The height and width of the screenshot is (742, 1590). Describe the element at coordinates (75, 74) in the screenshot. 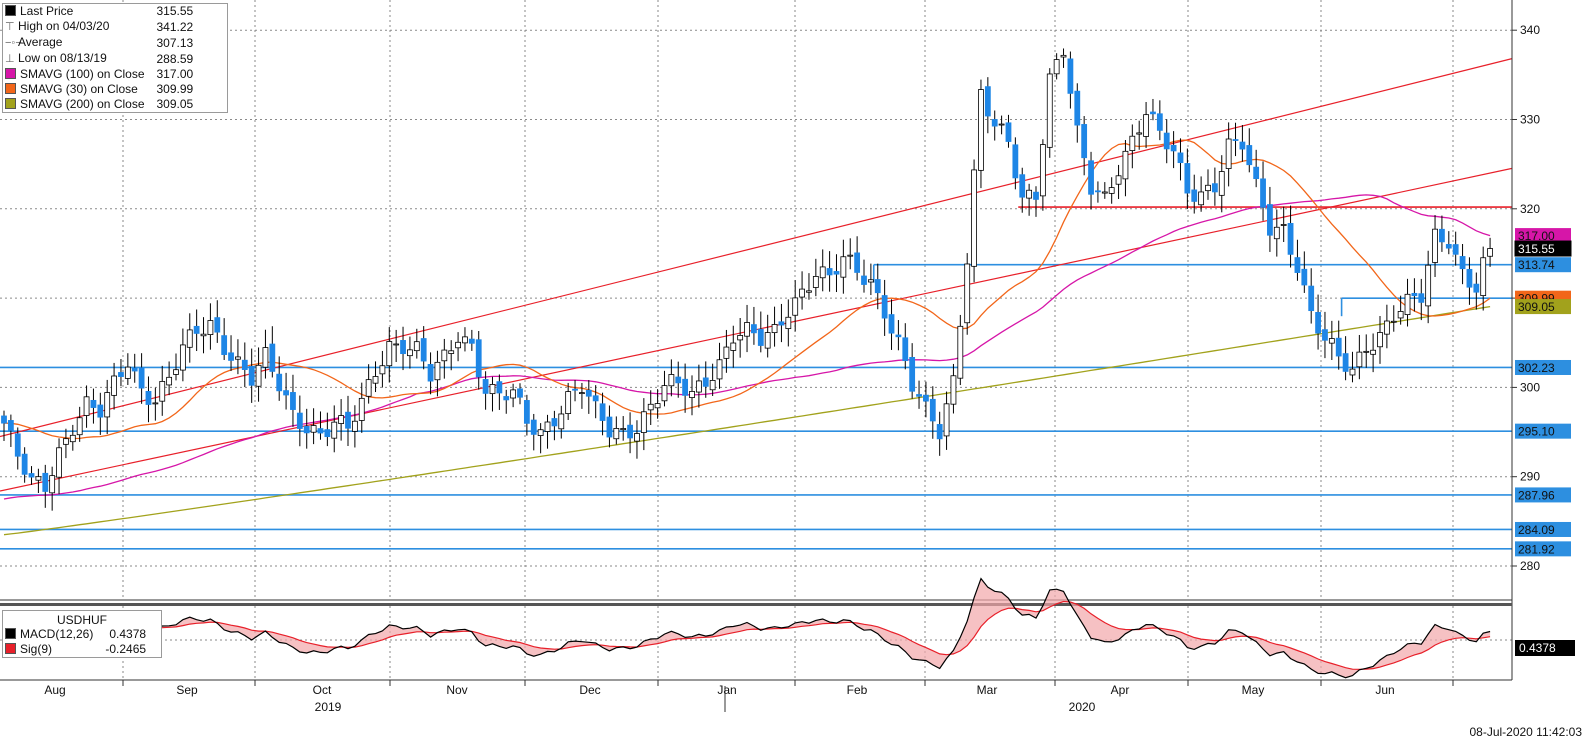

I see `legend-label: SMAVG (100) on Close` at that location.